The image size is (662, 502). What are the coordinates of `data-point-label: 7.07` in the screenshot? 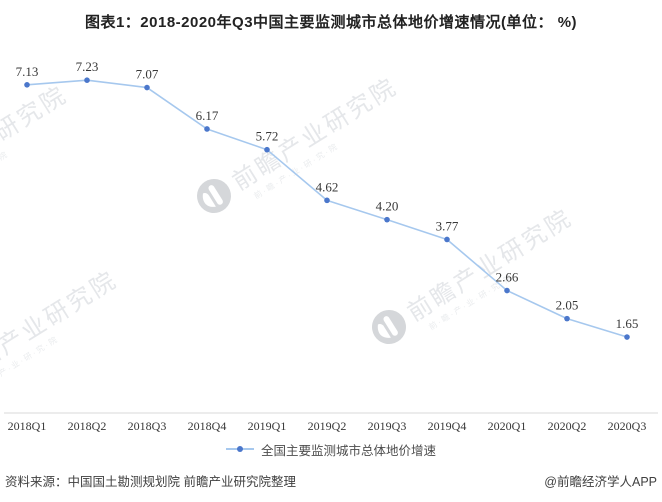 It's located at (147, 74).